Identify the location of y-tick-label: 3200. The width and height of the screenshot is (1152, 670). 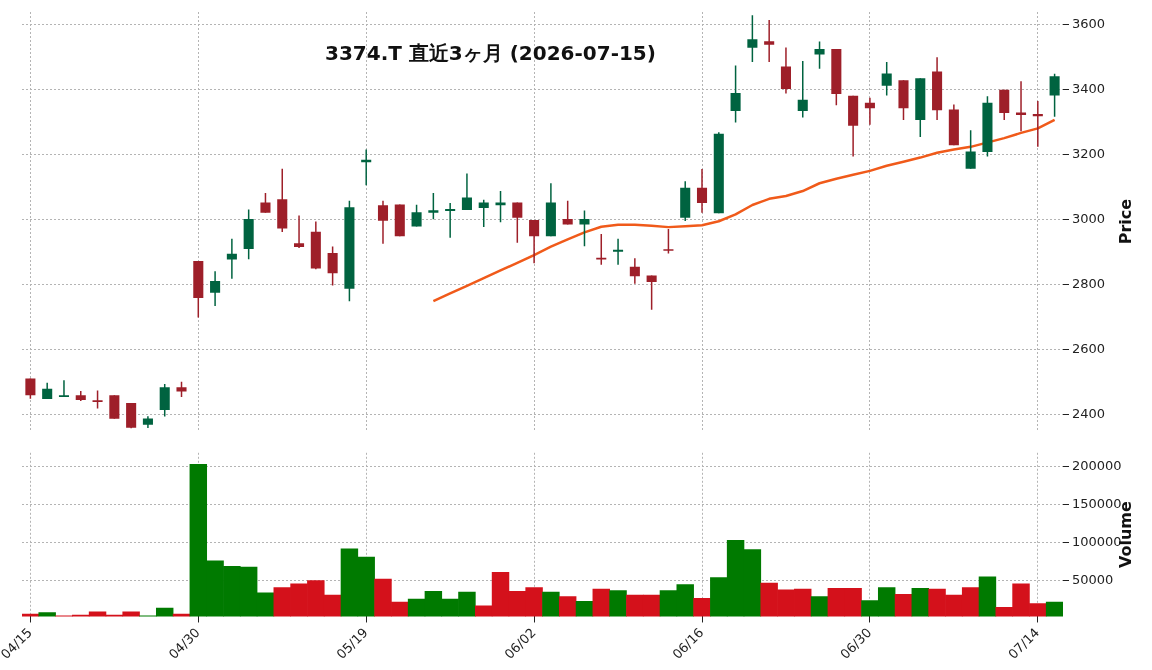
(1089, 154).